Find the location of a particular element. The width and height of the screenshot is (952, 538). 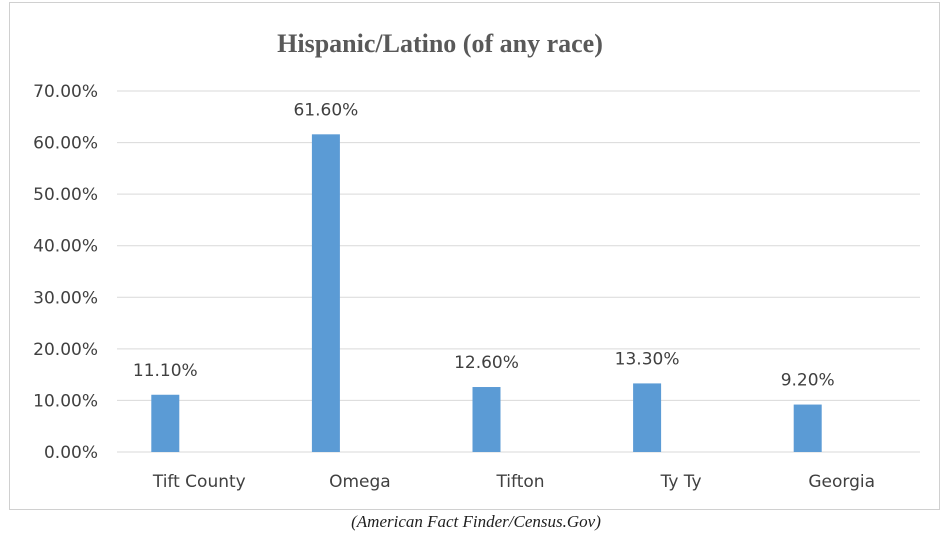

x-tick-label: Tifton is located at coordinates (519, 482).